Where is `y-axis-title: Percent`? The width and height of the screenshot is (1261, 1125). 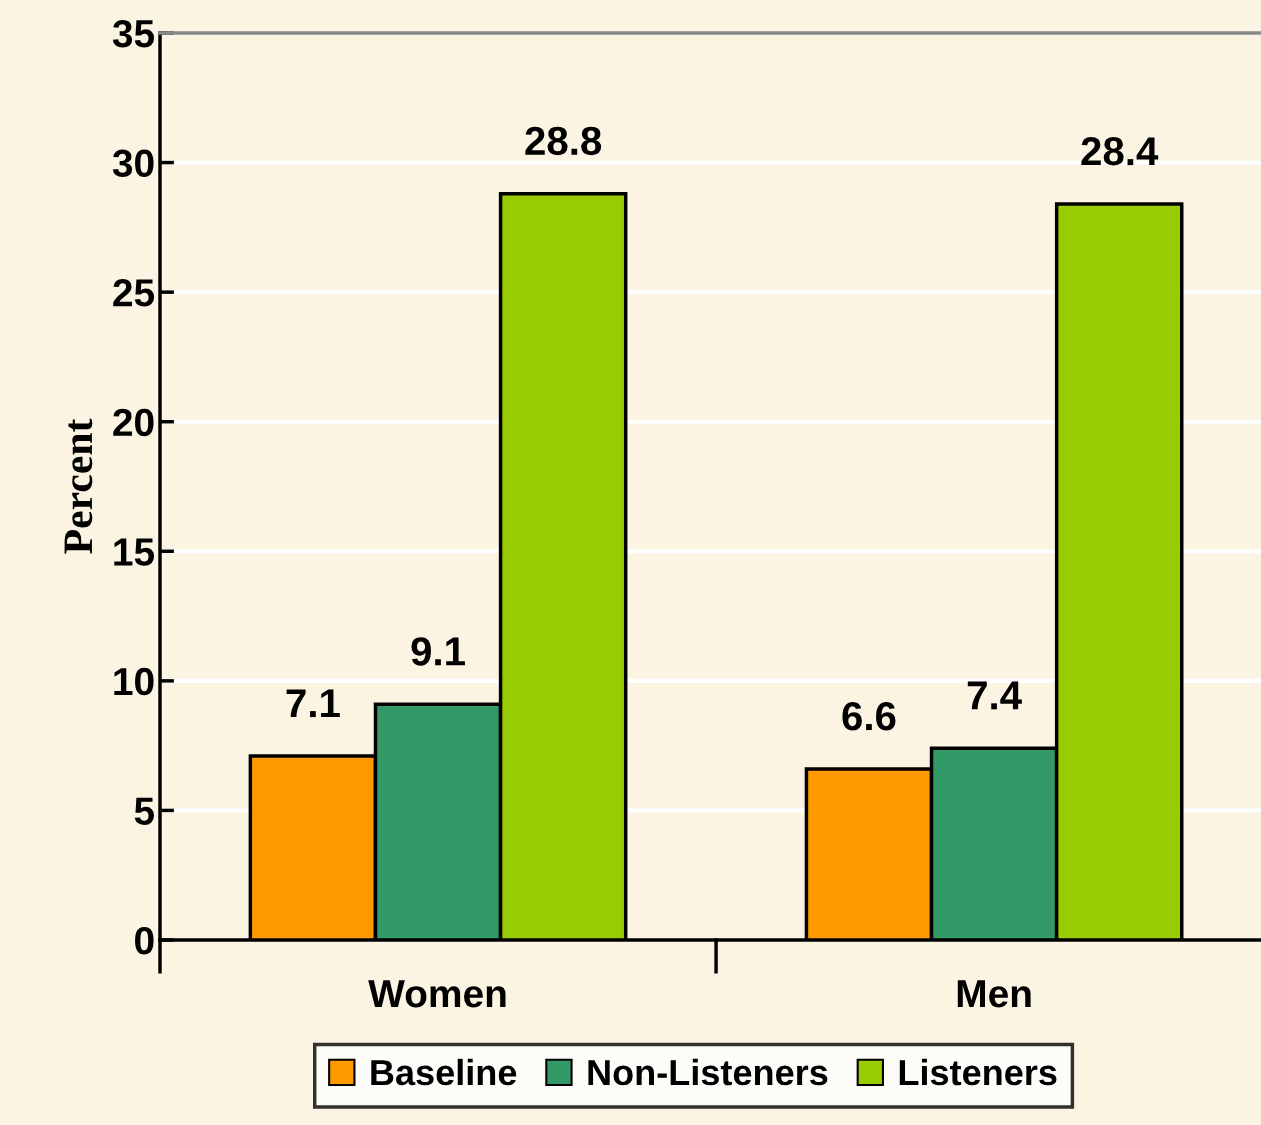 y-axis-title: Percent is located at coordinates (78, 486).